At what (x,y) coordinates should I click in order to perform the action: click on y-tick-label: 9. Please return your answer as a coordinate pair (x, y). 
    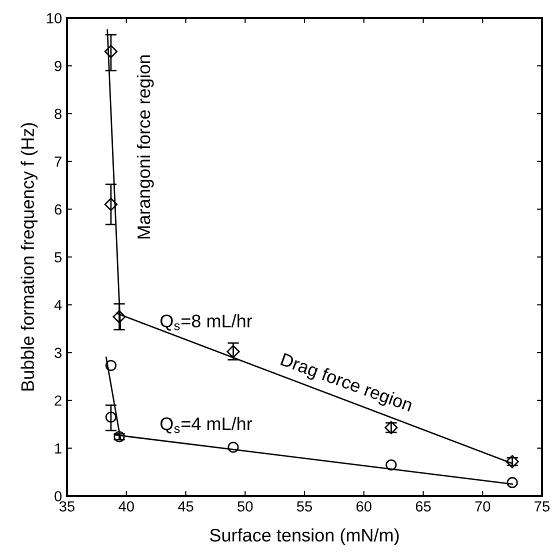
    Looking at the image, I should click on (58, 66).